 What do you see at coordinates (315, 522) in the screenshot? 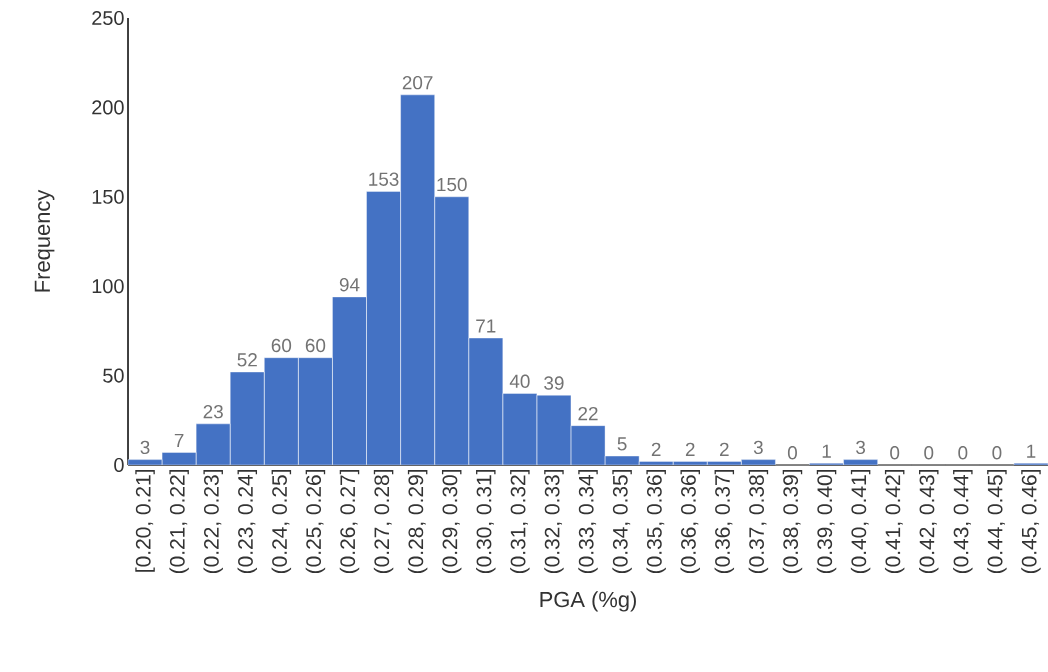
I see `x-tick-label: (0.25, 0.26]` at bounding box center [315, 522].